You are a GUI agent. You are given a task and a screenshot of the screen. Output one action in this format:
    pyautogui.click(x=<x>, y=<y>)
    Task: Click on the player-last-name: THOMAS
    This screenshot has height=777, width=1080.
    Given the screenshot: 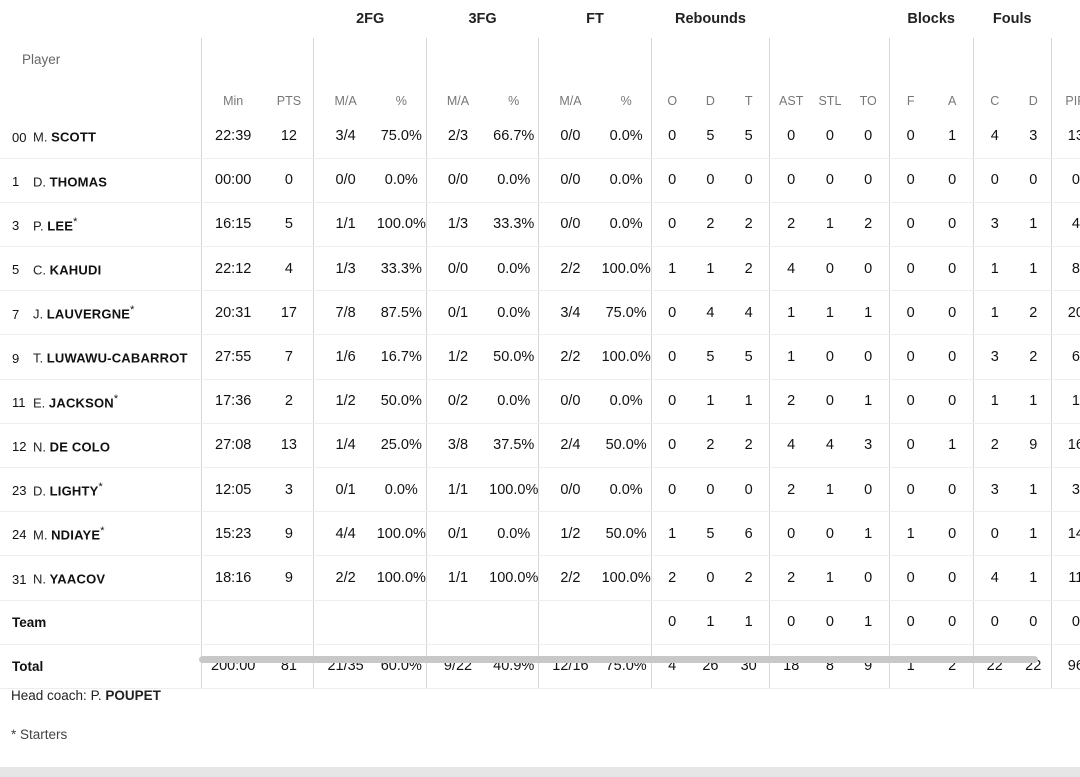 What is the action you would take?
    pyautogui.click(x=78, y=181)
    